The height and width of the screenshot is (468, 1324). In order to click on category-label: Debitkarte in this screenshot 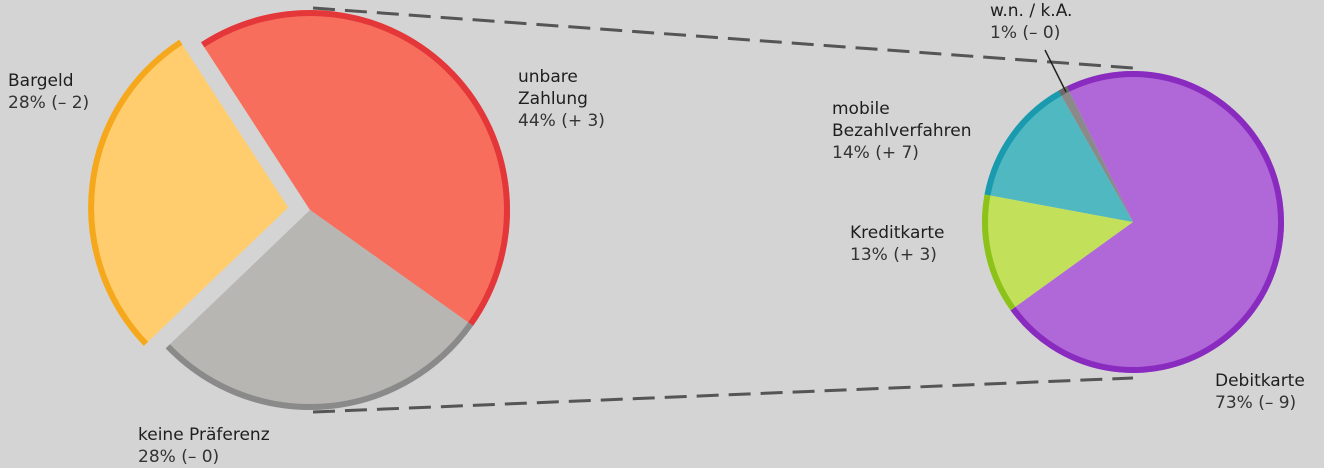, I will do `click(1260, 381)`.